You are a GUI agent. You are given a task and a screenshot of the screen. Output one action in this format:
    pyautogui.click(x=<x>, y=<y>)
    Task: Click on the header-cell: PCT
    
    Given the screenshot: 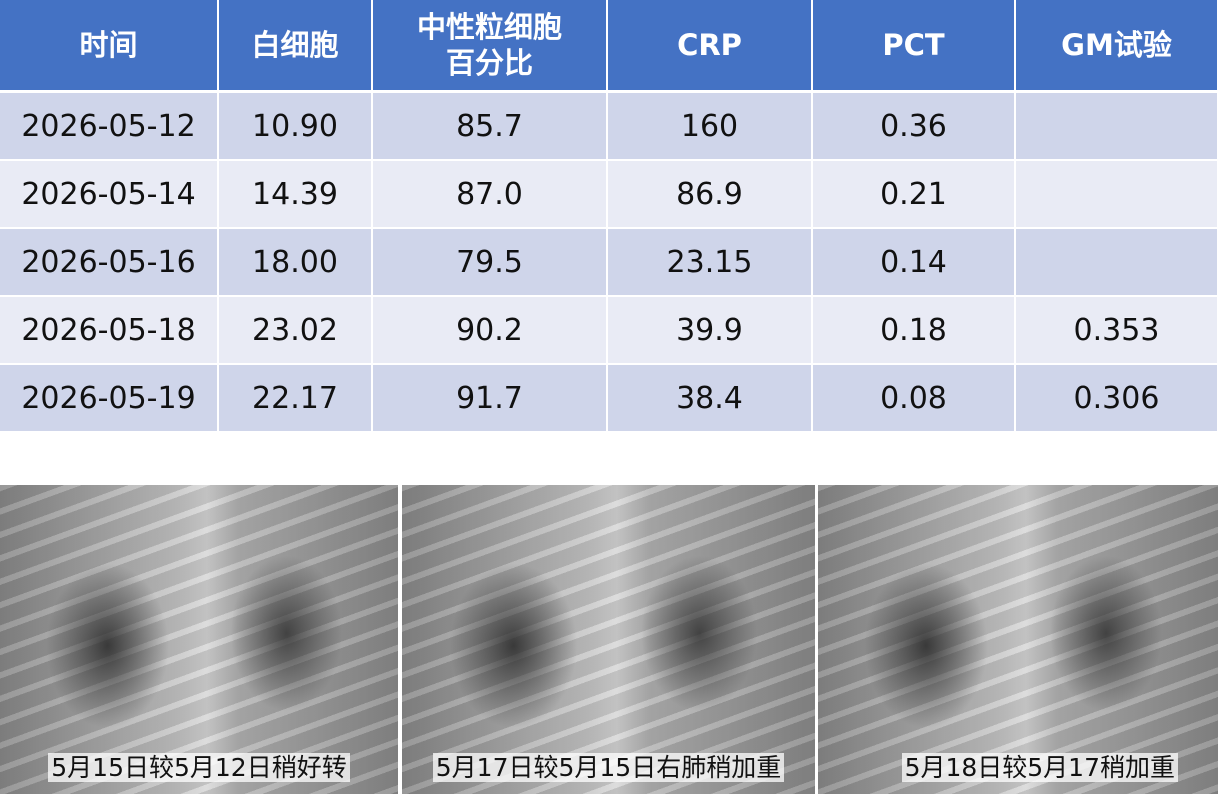 What is the action you would take?
    pyautogui.click(x=914, y=46)
    